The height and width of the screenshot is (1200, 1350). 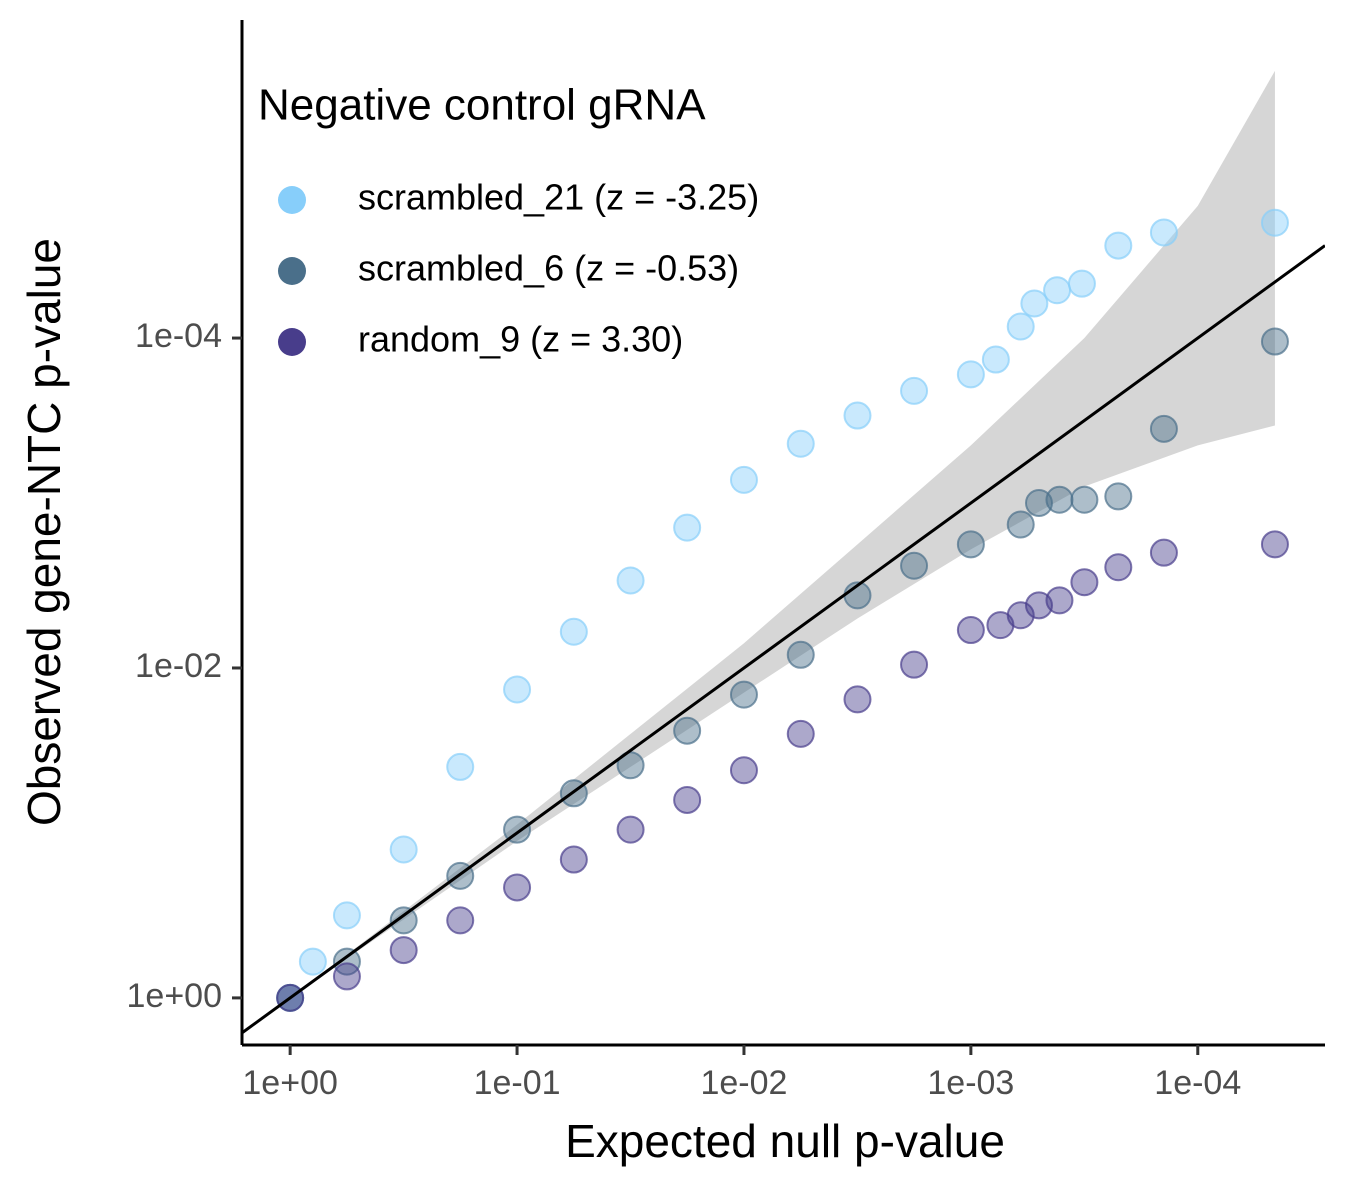 What do you see at coordinates (970, 1083) in the screenshot?
I see `x-tick-label: 1e-03` at bounding box center [970, 1083].